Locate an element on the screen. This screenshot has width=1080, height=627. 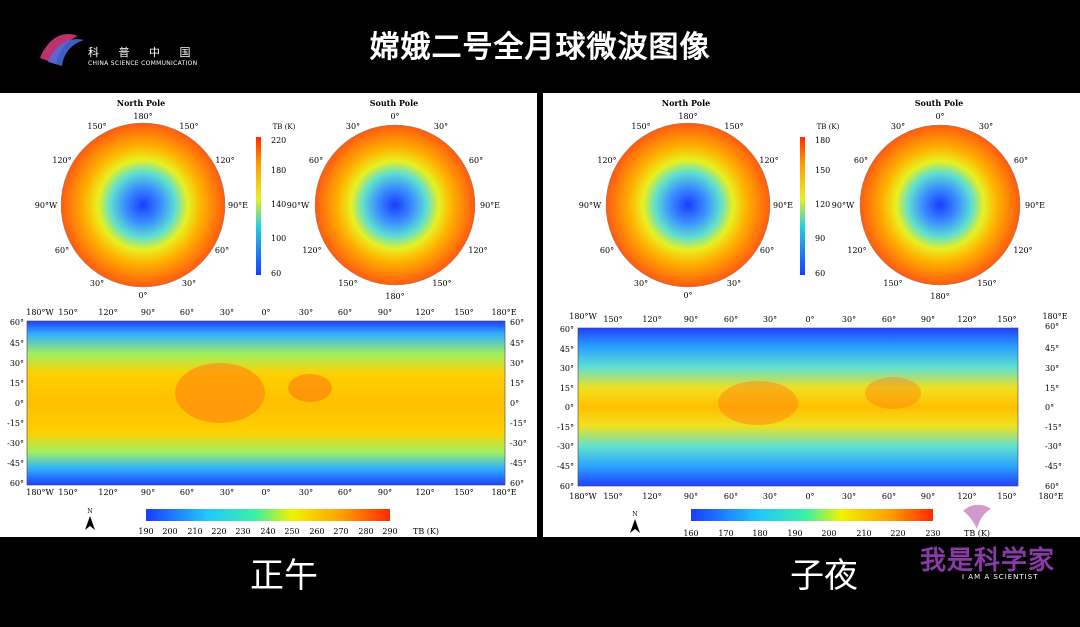
south-pole-map is located at coordinates (395, 205).